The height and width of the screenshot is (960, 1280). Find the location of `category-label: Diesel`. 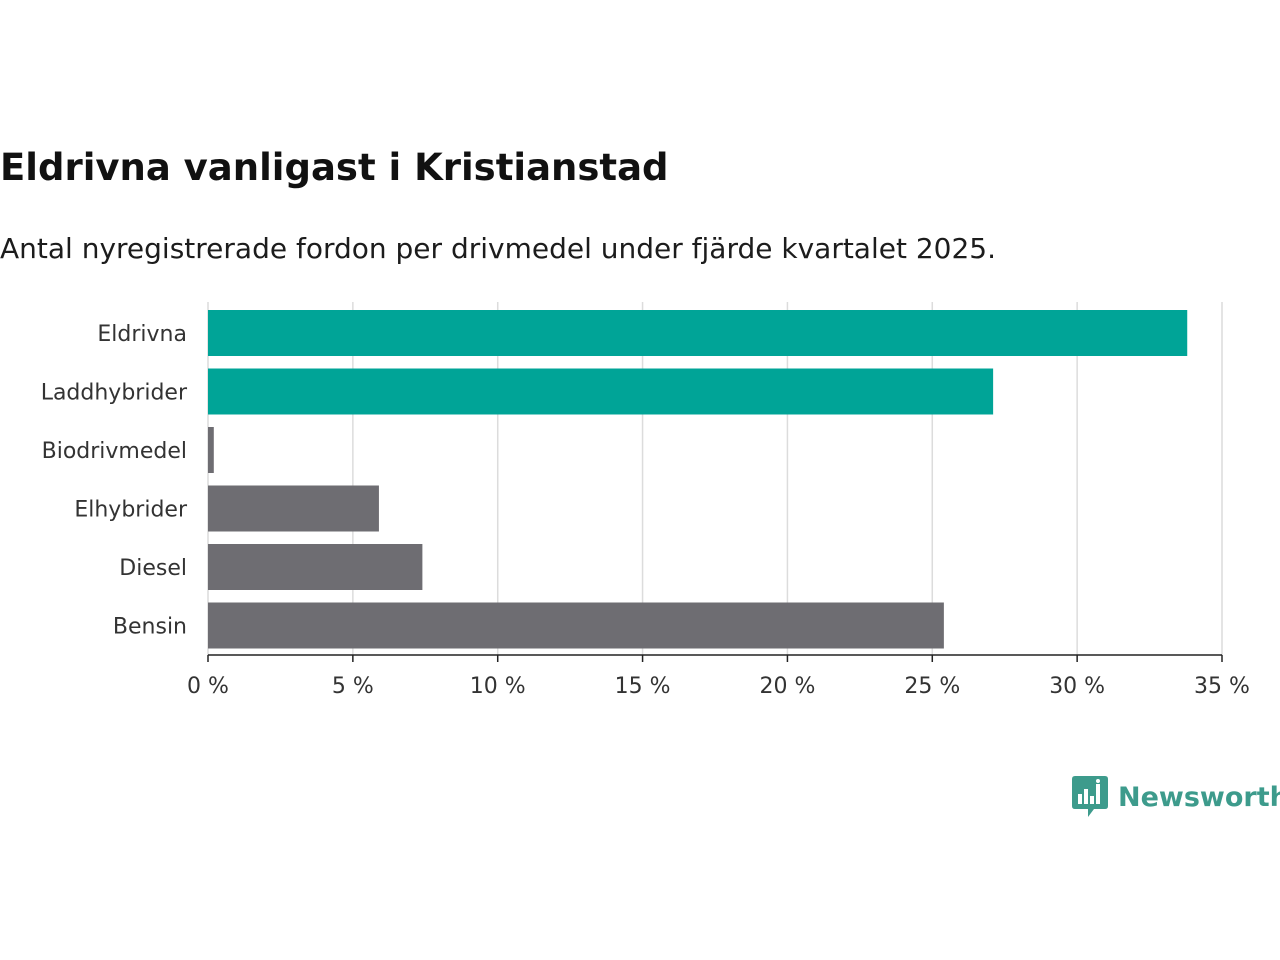

category-label: Diesel is located at coordinates (153, 568).